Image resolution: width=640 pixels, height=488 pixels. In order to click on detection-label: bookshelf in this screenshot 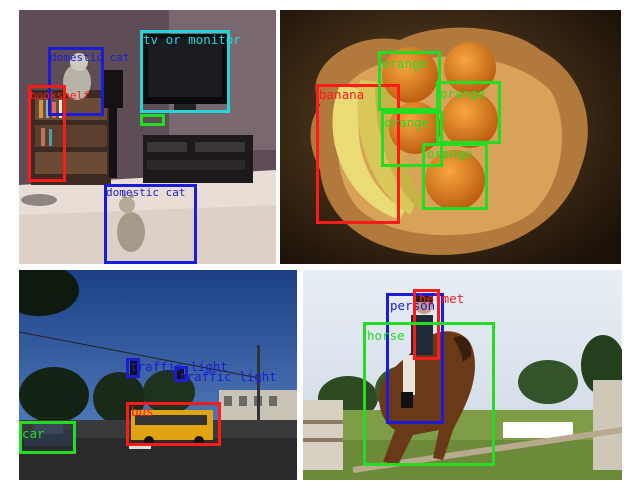, I will do `click(60, 95)`.